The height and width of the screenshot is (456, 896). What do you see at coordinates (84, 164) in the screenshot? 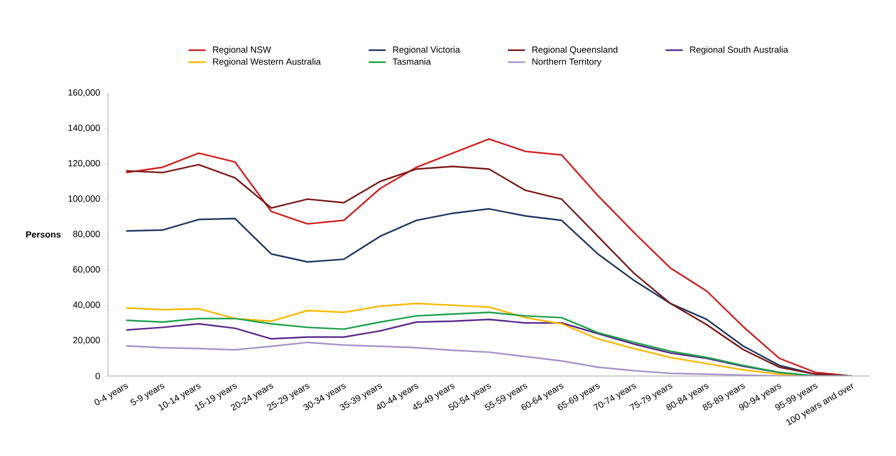
I see `y-tick-label: 120,000` at bounding box center [84, 164].